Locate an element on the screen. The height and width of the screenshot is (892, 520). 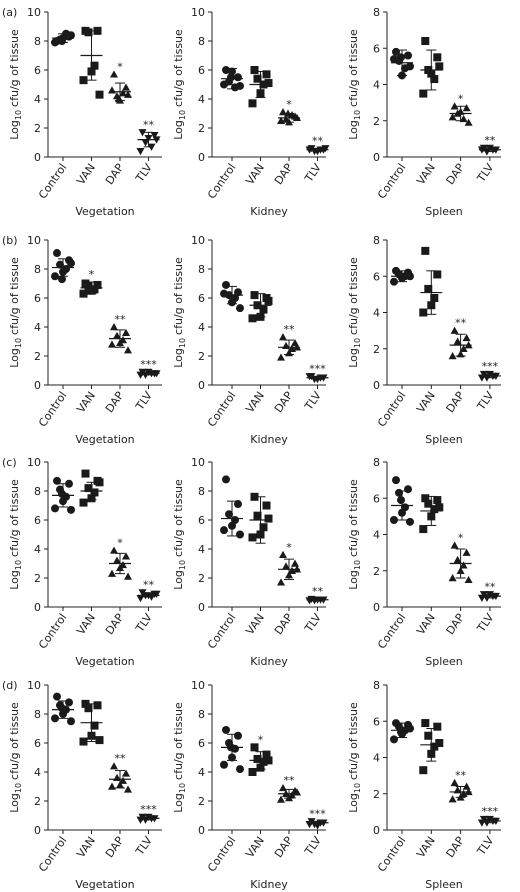
significance: ** is located at coordinates (121, 758).